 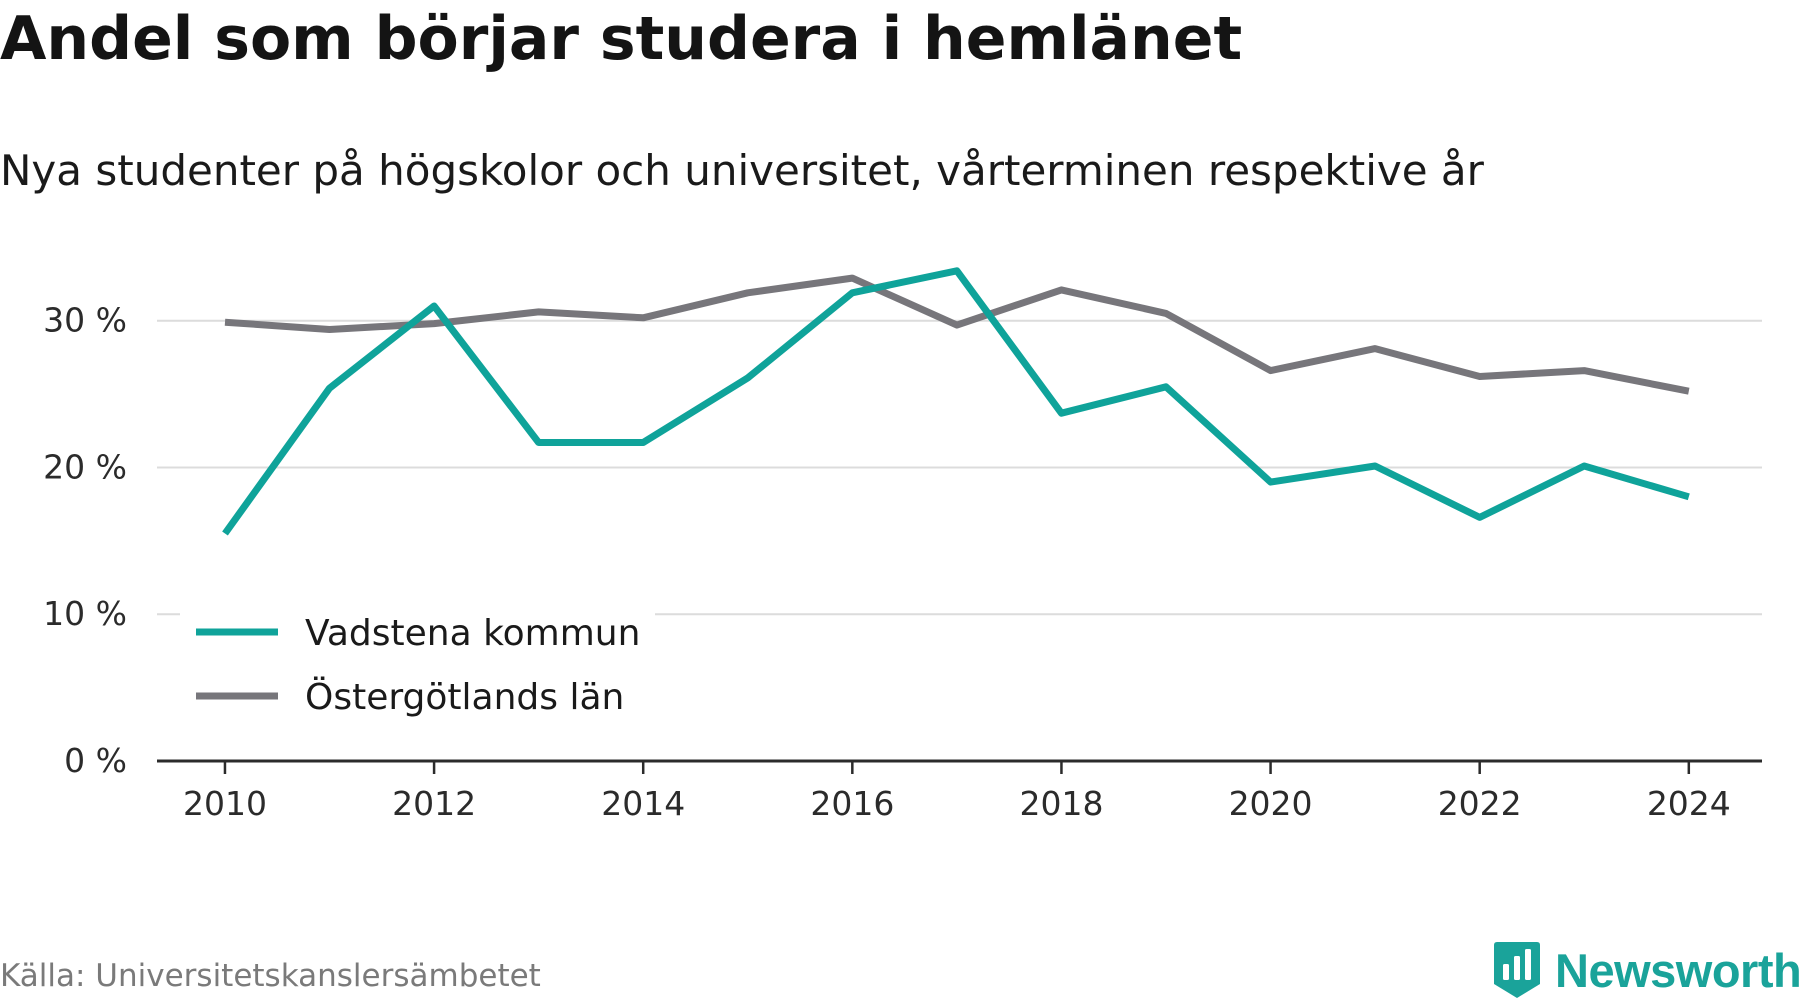 What do you see at coordinates (1480, 803) in the screenshot?
I see `x-tick-label: 2022` at bounding box center [1480, 803].